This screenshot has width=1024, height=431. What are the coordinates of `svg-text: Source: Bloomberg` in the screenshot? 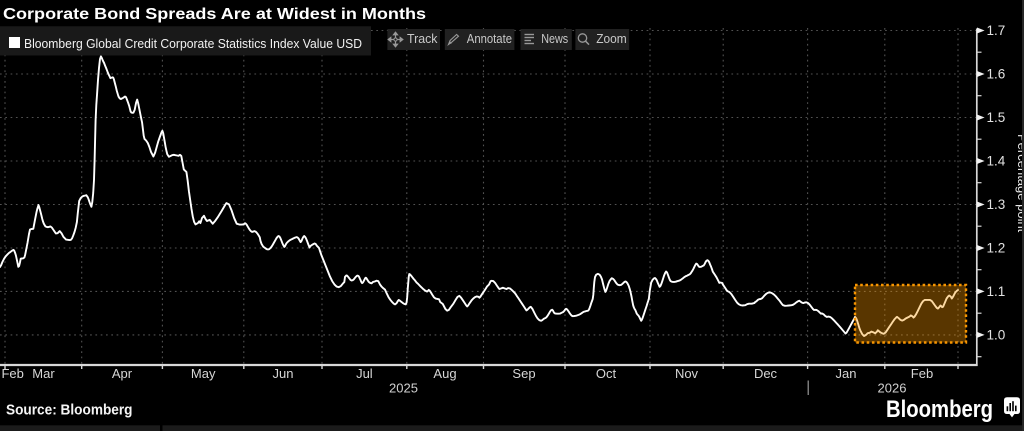 It's located at (69, 411).